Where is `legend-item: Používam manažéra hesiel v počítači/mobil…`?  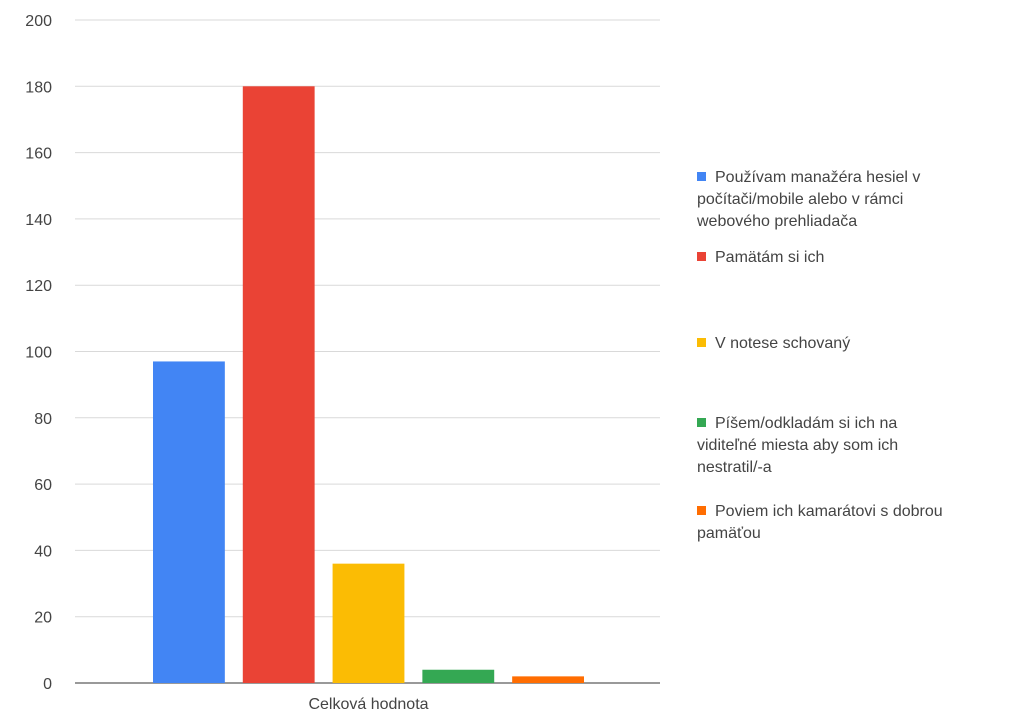
legend-item: Používam manažéra hesiel v počítači/mobil… is located at coordinates (808, 199).